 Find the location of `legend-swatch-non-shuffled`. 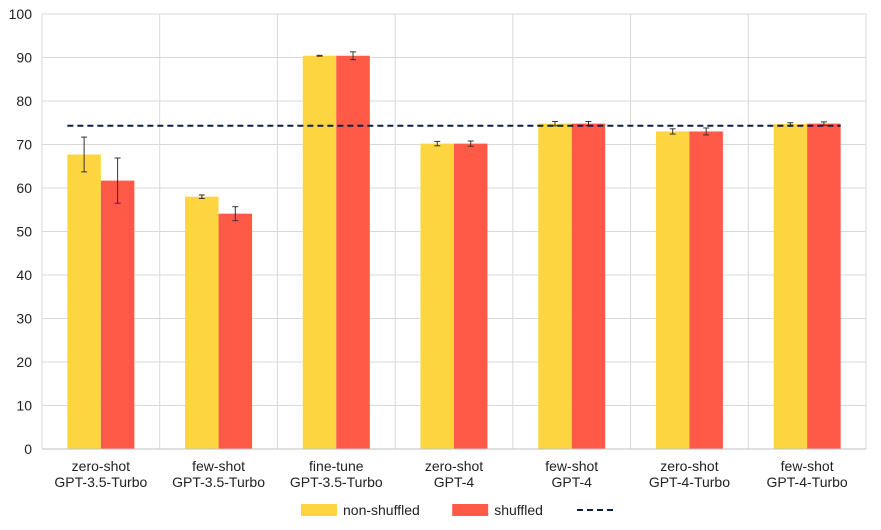

legend-swatch-non-shuffled is located at coordinates (319, 510).